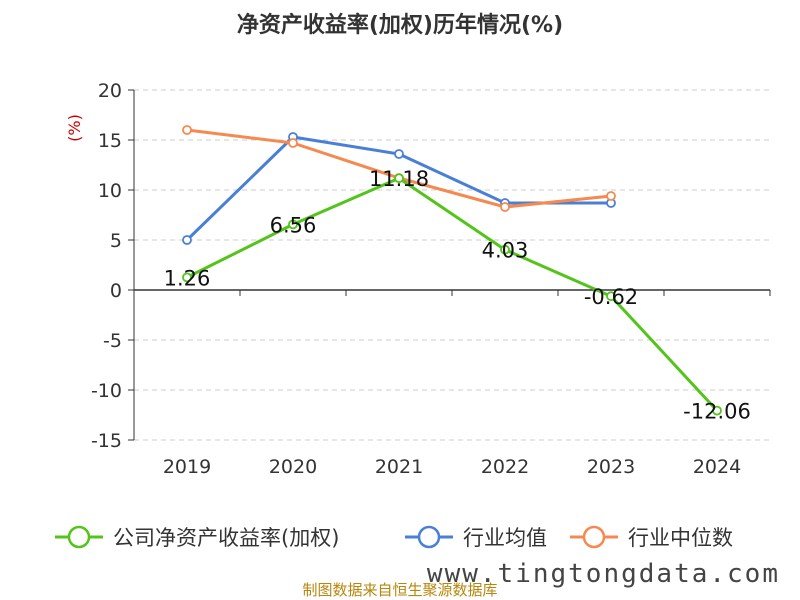  What do you see at coordinates (110, 191) in the screenshot?
I see `y-tick-label: 10` at bounding box center [110, 191].